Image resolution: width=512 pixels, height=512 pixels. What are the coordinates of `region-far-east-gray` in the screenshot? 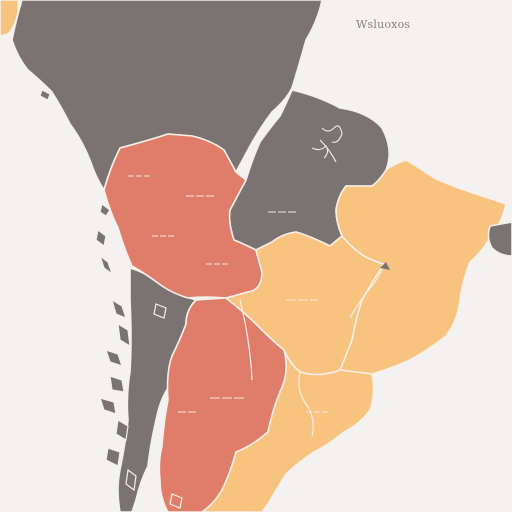 It's located at (499, 239).